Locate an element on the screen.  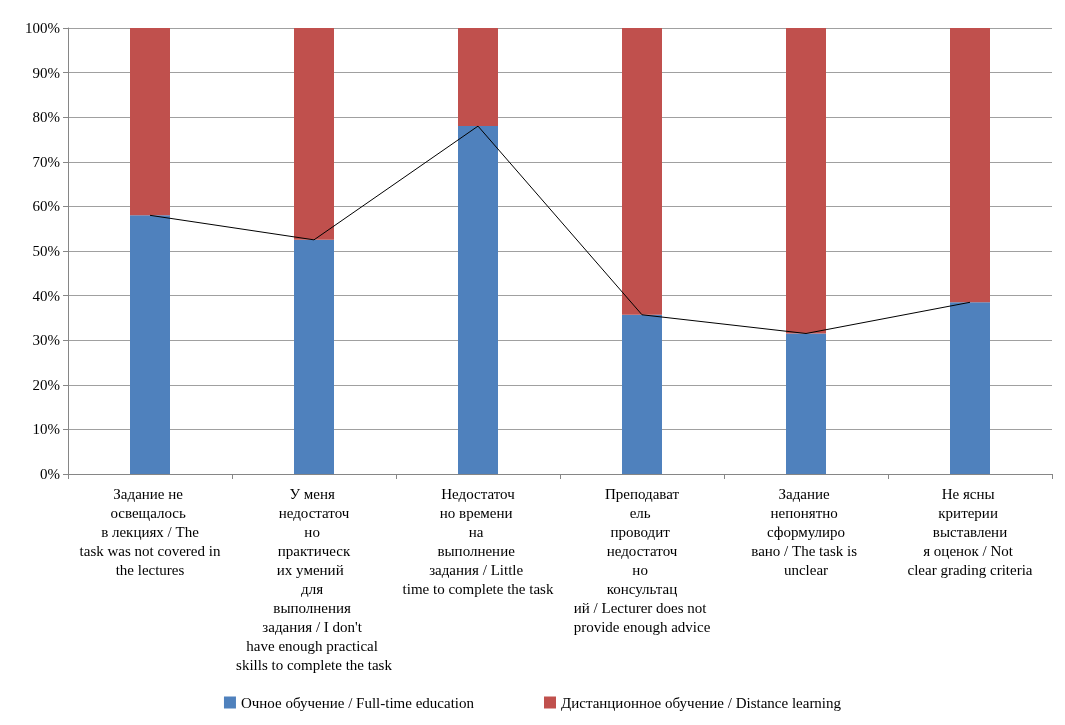
y-tick-label: 70% is located at coordinates (46, 161).